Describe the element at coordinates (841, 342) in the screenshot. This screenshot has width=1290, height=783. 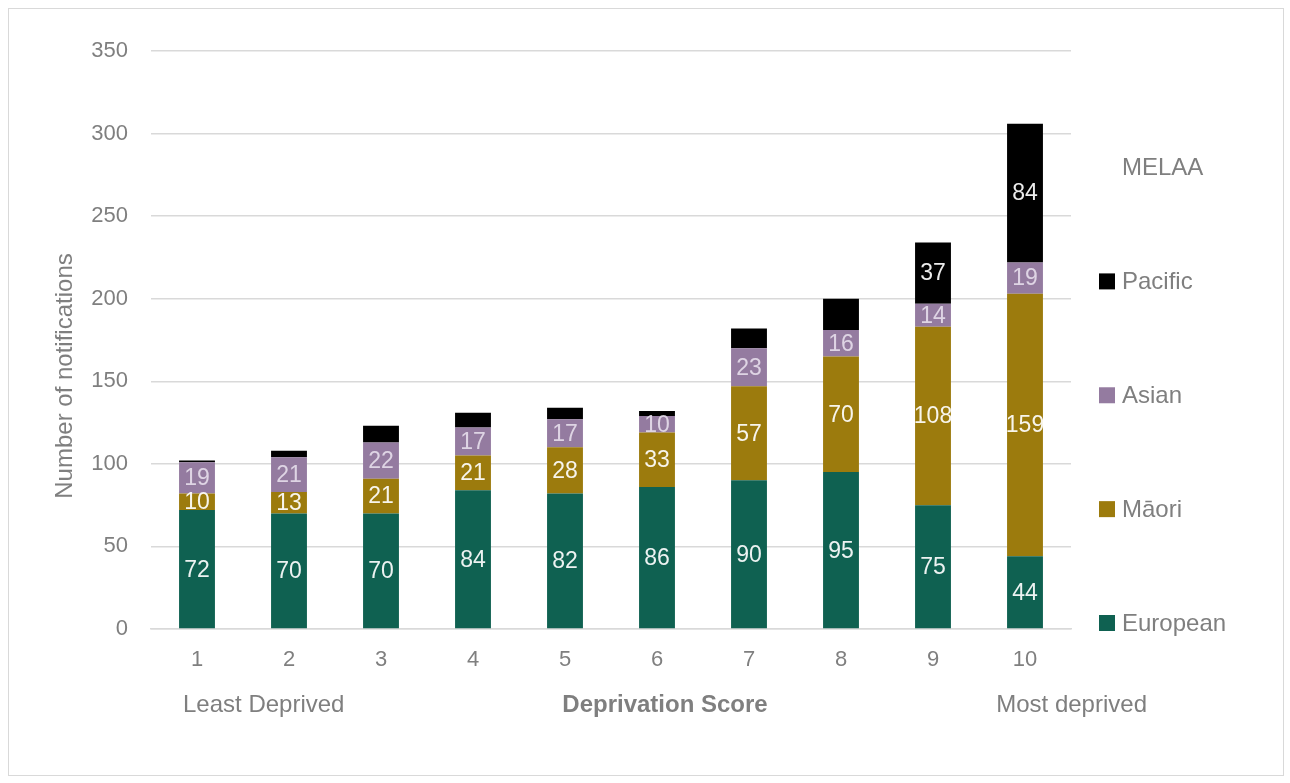
I see `data-label: 16` at that location.